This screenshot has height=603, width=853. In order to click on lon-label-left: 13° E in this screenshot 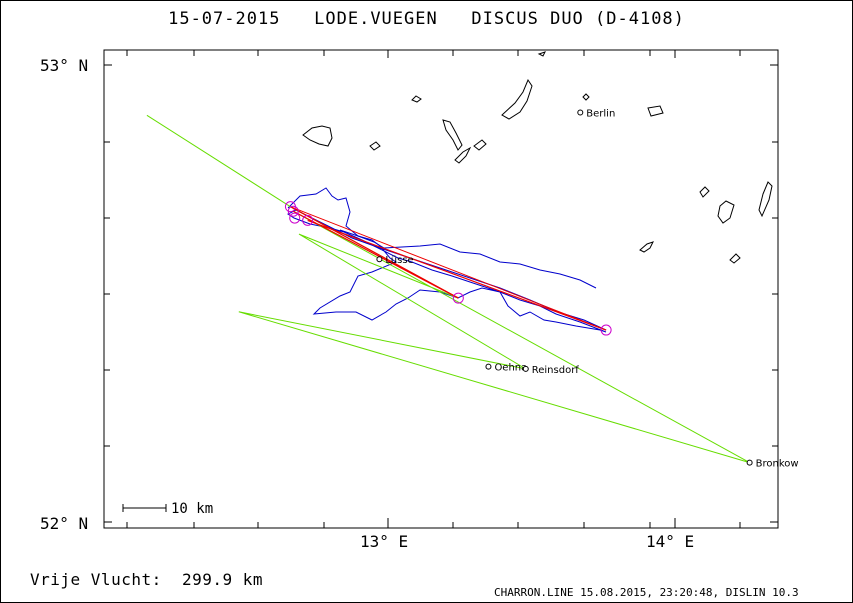, I will do `click(384, 541)`.